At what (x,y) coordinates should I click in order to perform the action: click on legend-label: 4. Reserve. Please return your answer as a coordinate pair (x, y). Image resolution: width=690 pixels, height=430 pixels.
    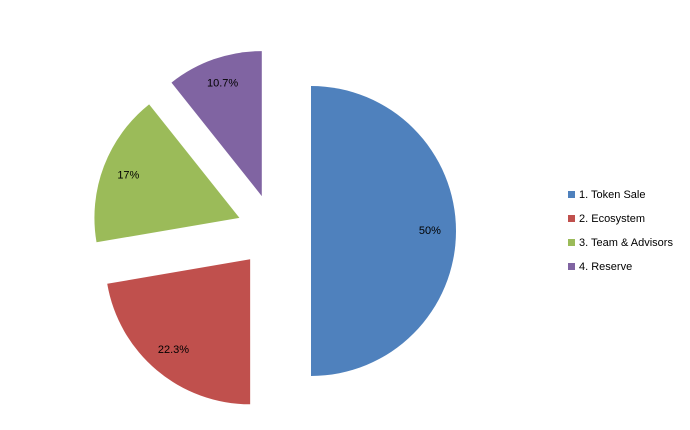
    Looking at the image, I should click on (605, 267).